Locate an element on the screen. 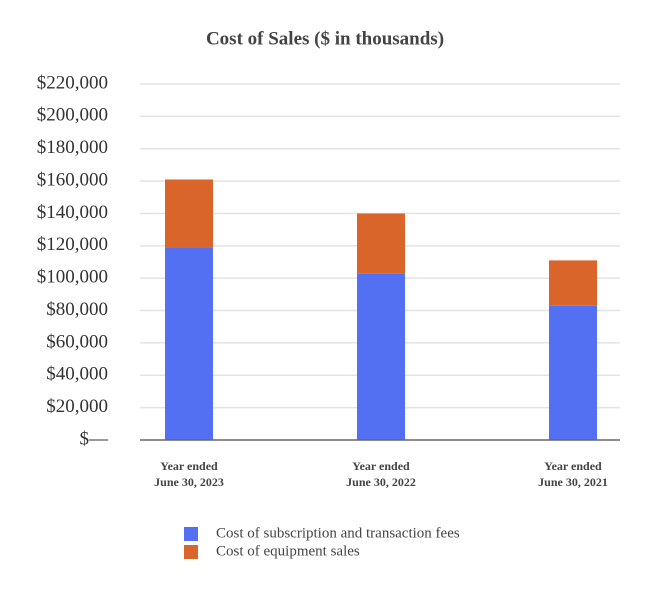  x-tick-label: Year ended June 30, 2023 is located at coordinates (189, 474).